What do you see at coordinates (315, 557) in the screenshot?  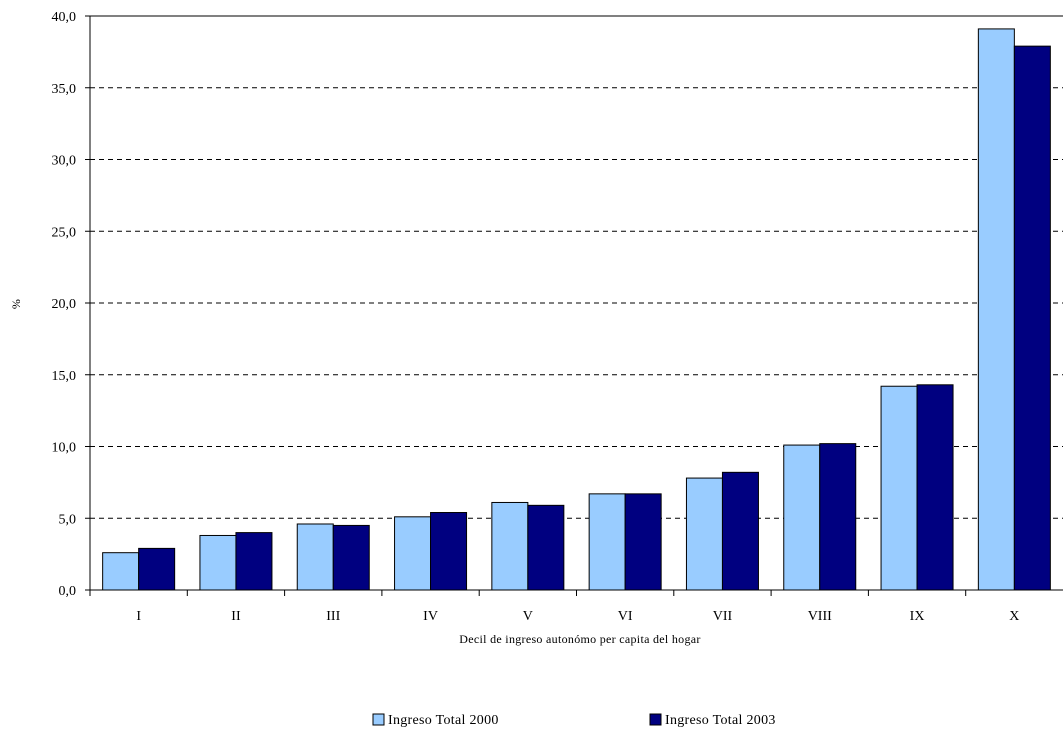 I see `bar-ingreso-total-2000-iii` at bounding box center [315, 557].